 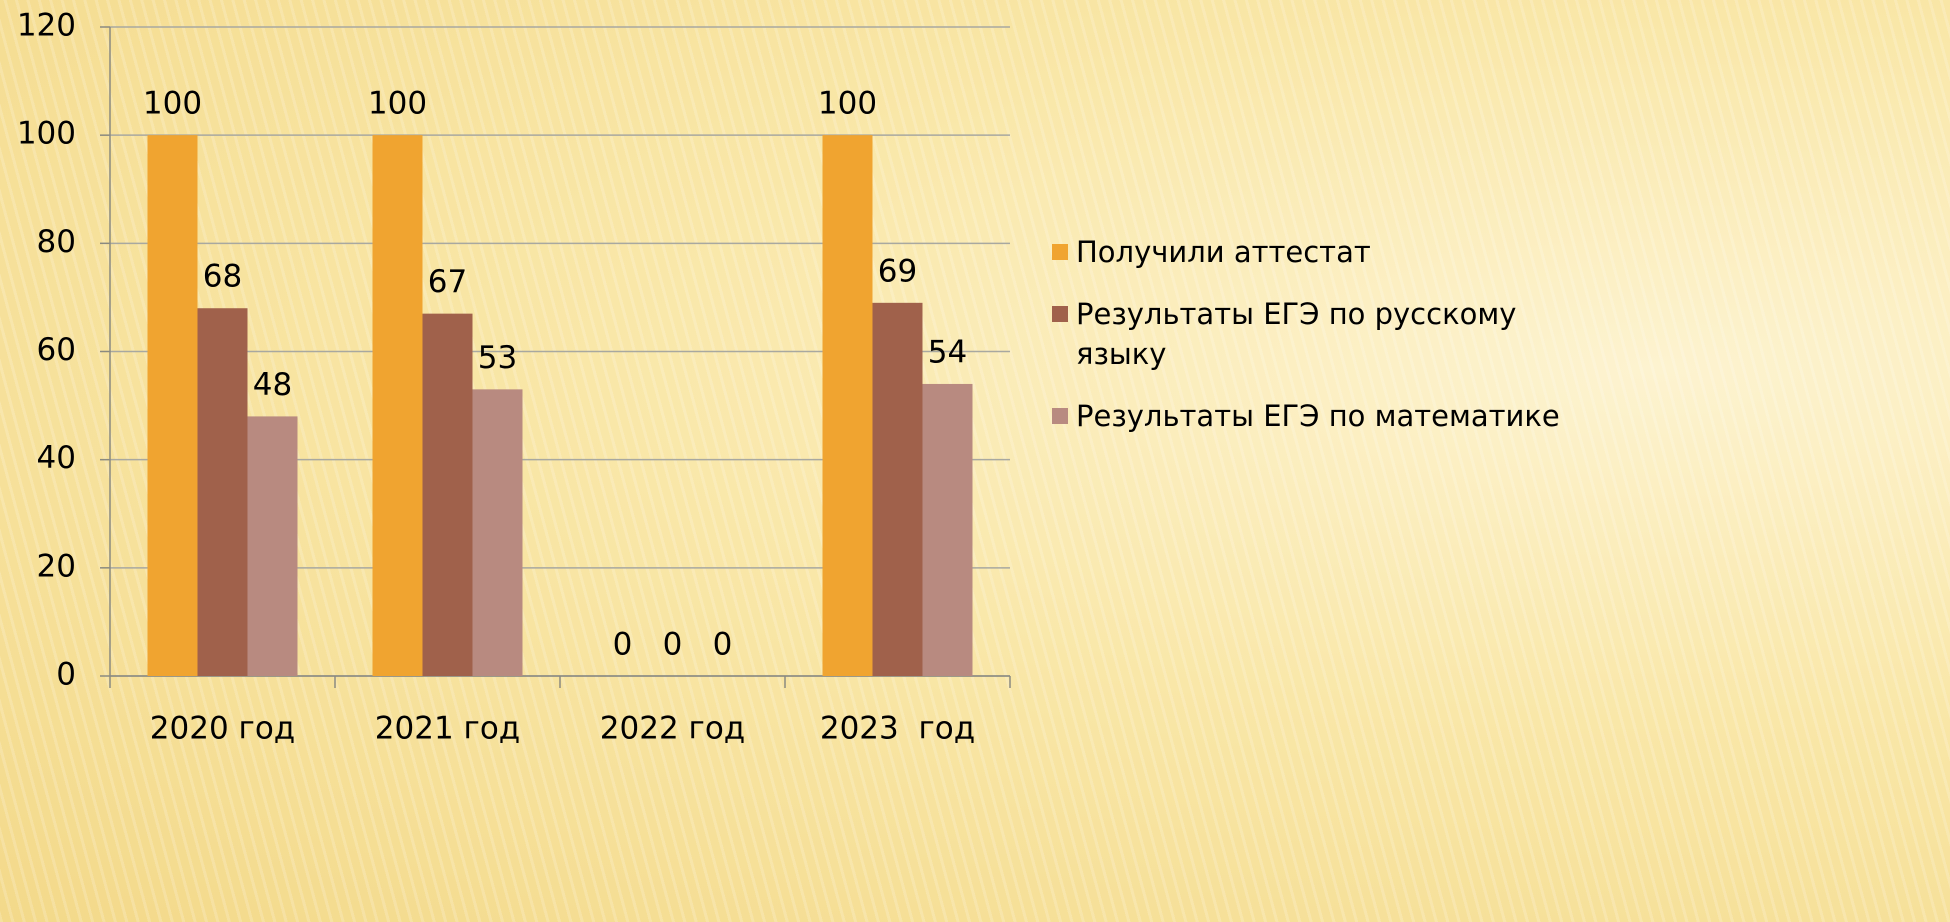 What do you see at coordinates (1223, 252) in the screenshot?
I see `legend-label: Получили аттестат` at bounding box center [1223, 252].